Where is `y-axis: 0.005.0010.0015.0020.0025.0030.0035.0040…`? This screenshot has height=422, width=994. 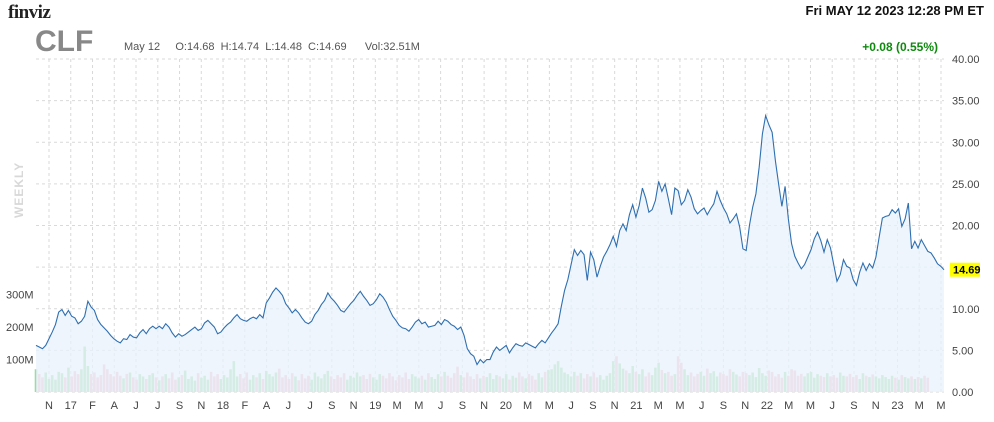
y-axis: 0.005.0010.0015.0020.0025.0030.0035.0040… is located at coordinates (966, 226).